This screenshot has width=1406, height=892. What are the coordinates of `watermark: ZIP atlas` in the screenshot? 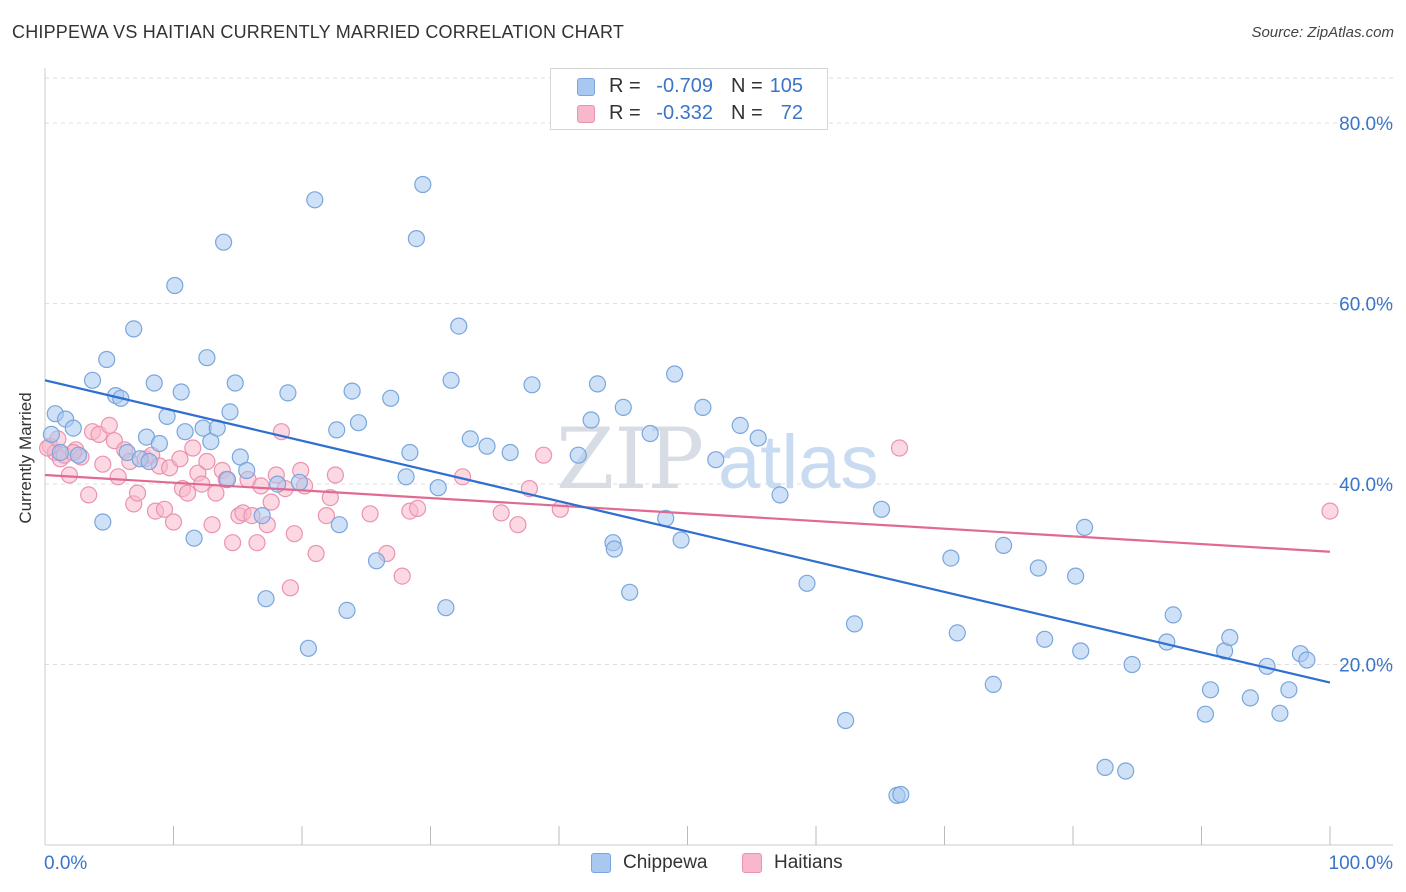 It's located at (717, 459).